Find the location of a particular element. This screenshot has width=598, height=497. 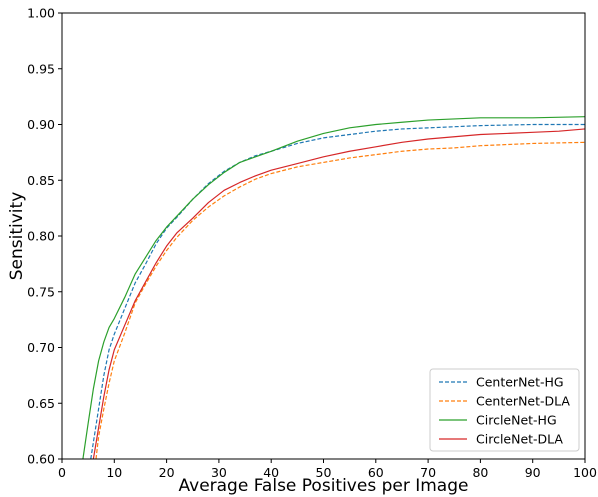

x-tick-label: 60 is located at coordinates (376, 472).